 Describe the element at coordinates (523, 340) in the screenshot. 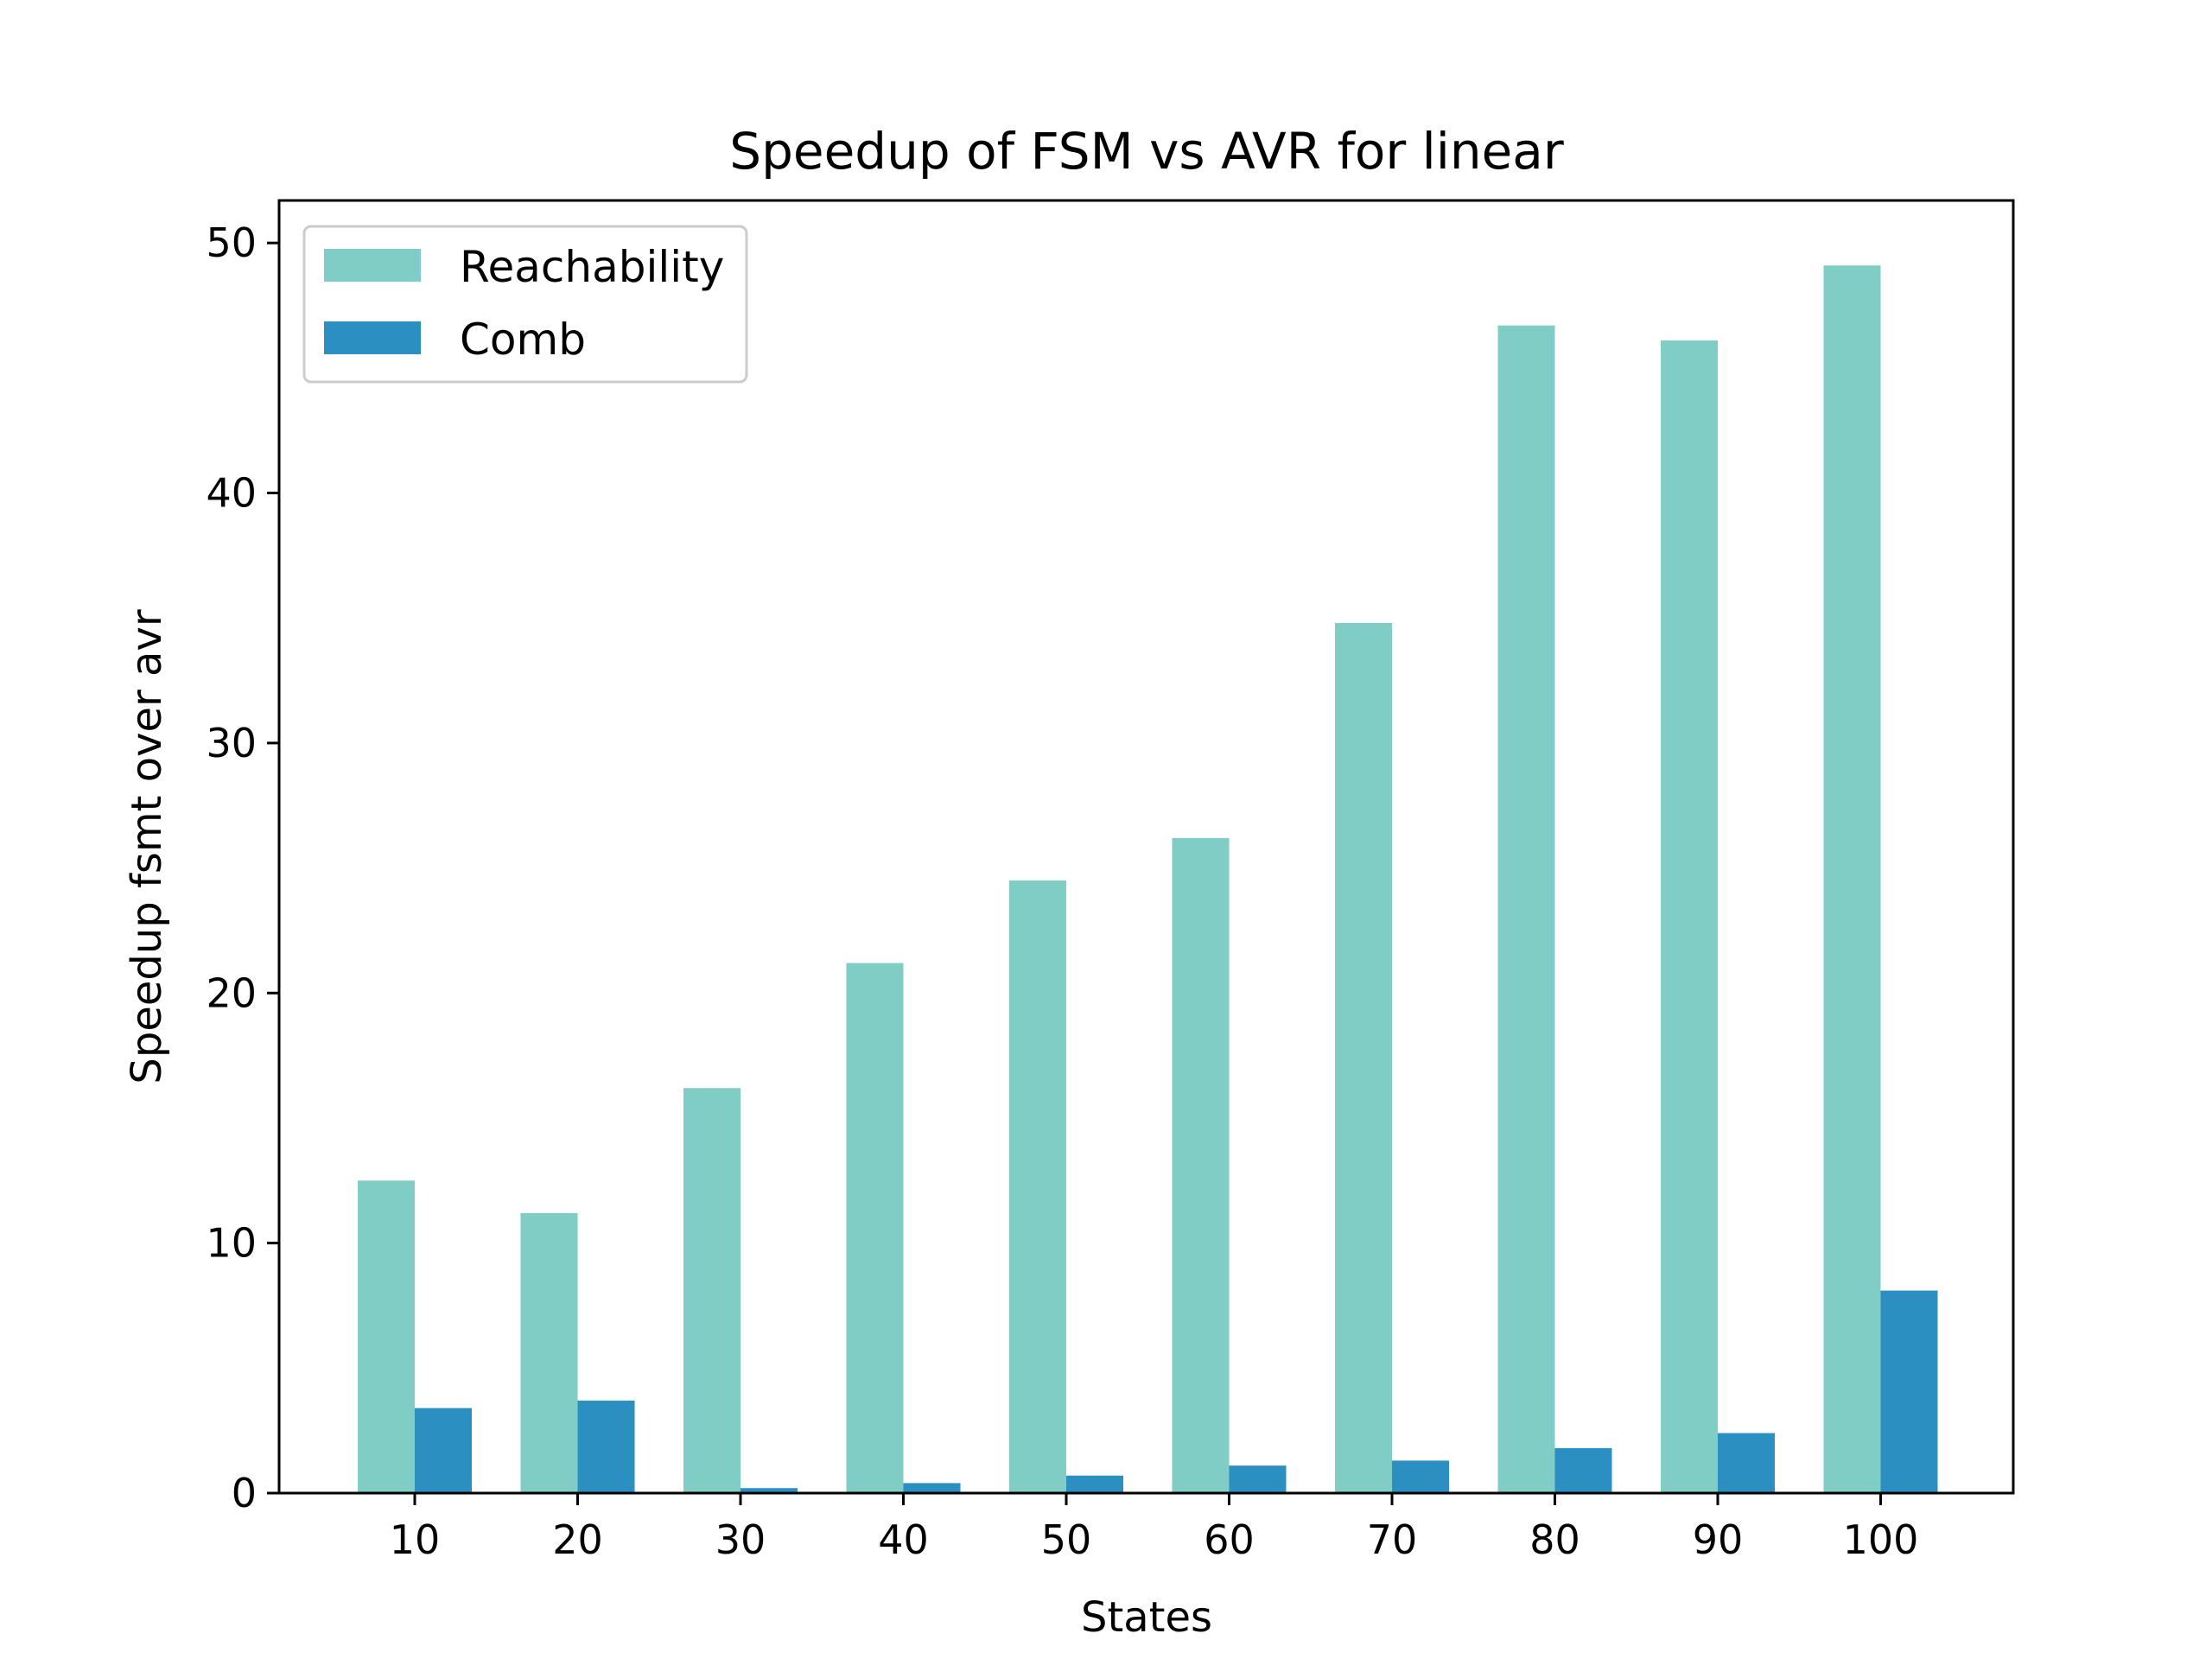

I see `legend-label-comb: Comb` at that location.